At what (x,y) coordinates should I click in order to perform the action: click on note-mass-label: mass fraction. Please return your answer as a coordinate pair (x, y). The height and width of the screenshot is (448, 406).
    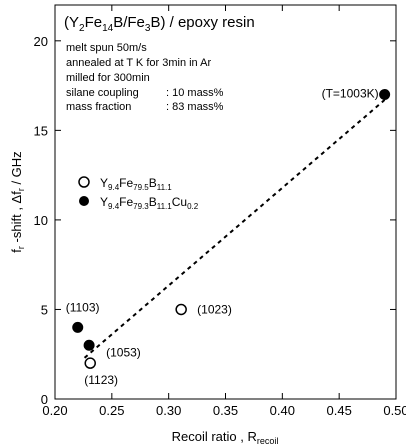
    Looking at the image, I should click on (98, 107).